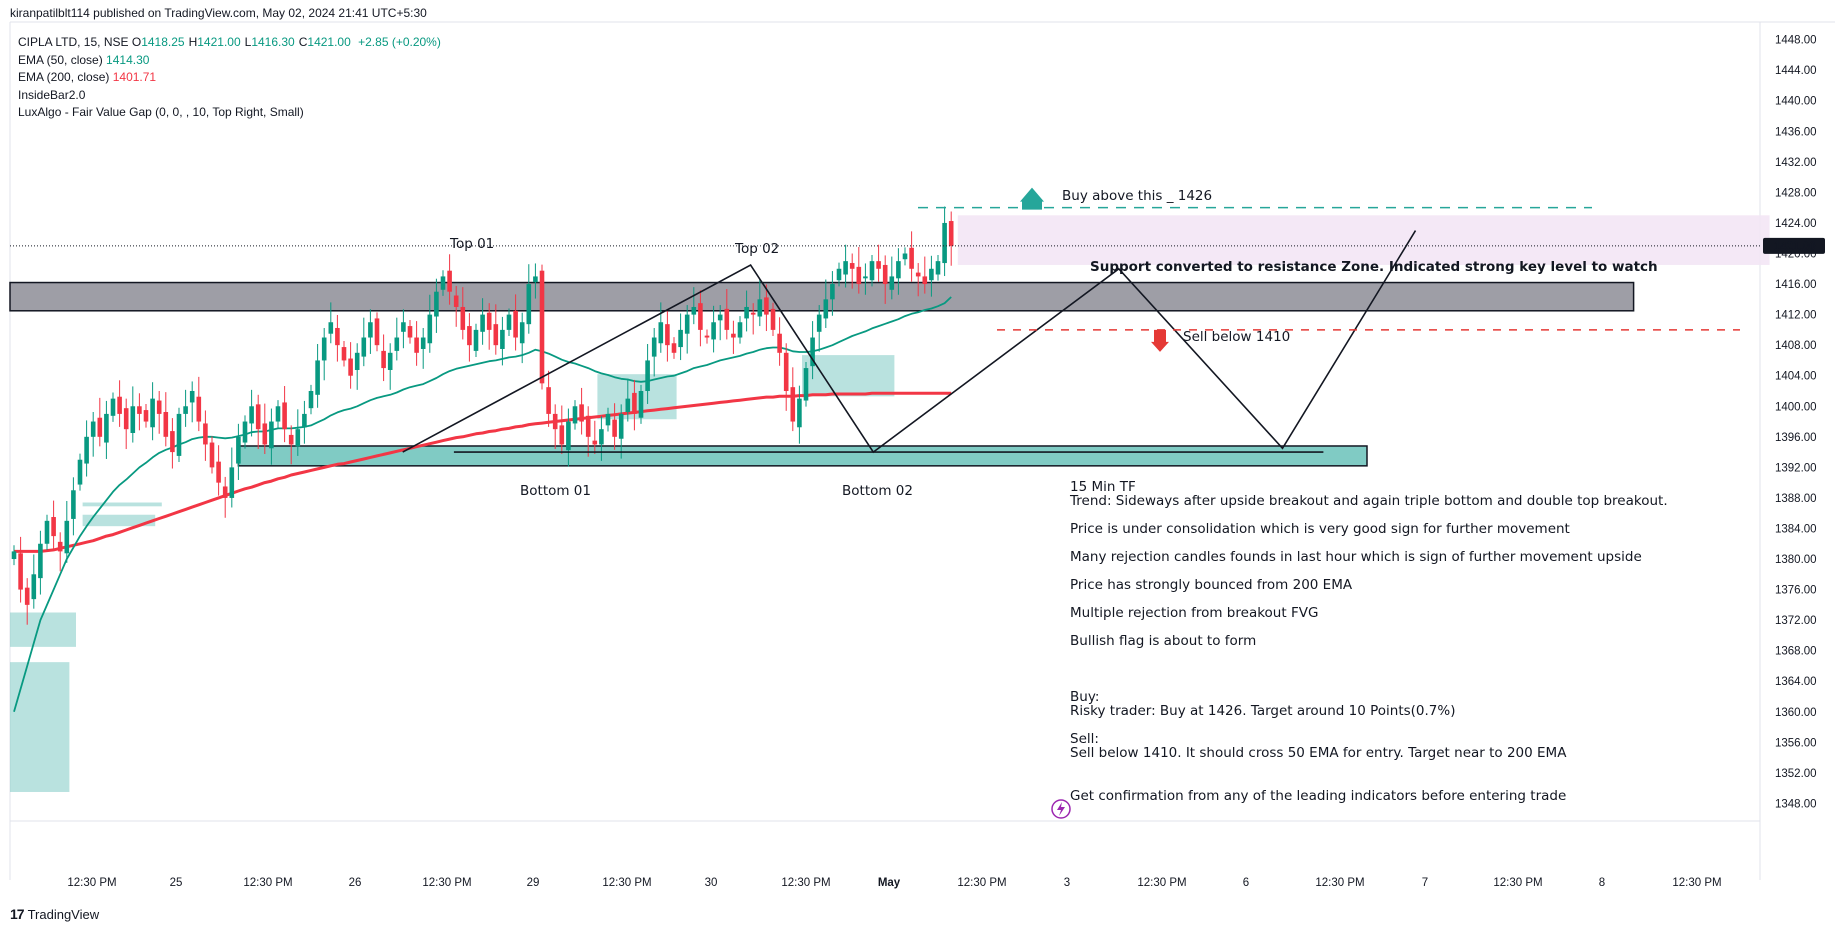  I want to click on lightning-bolt-icon, so click(1061, 809).